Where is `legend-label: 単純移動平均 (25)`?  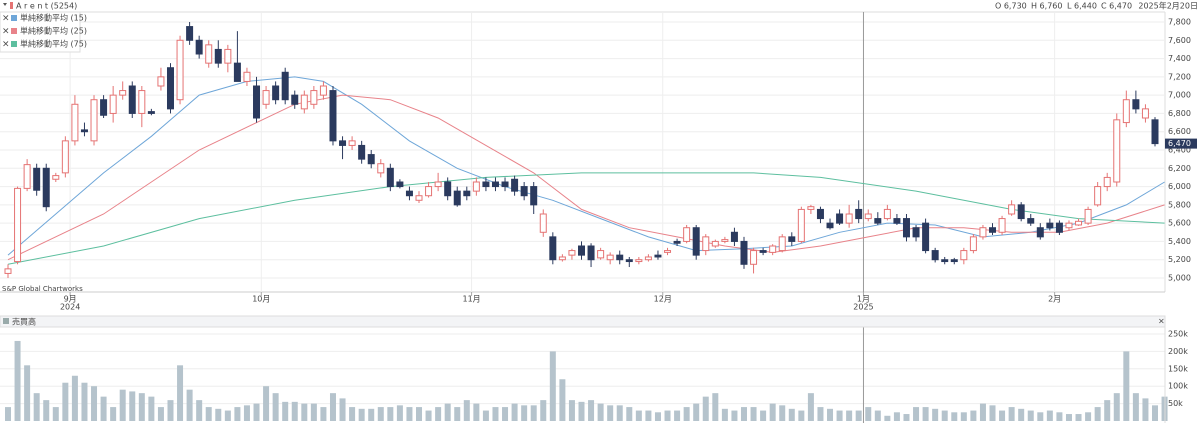
legend-label: 単純移動平均 (25) is located at coordinates (53, 31).